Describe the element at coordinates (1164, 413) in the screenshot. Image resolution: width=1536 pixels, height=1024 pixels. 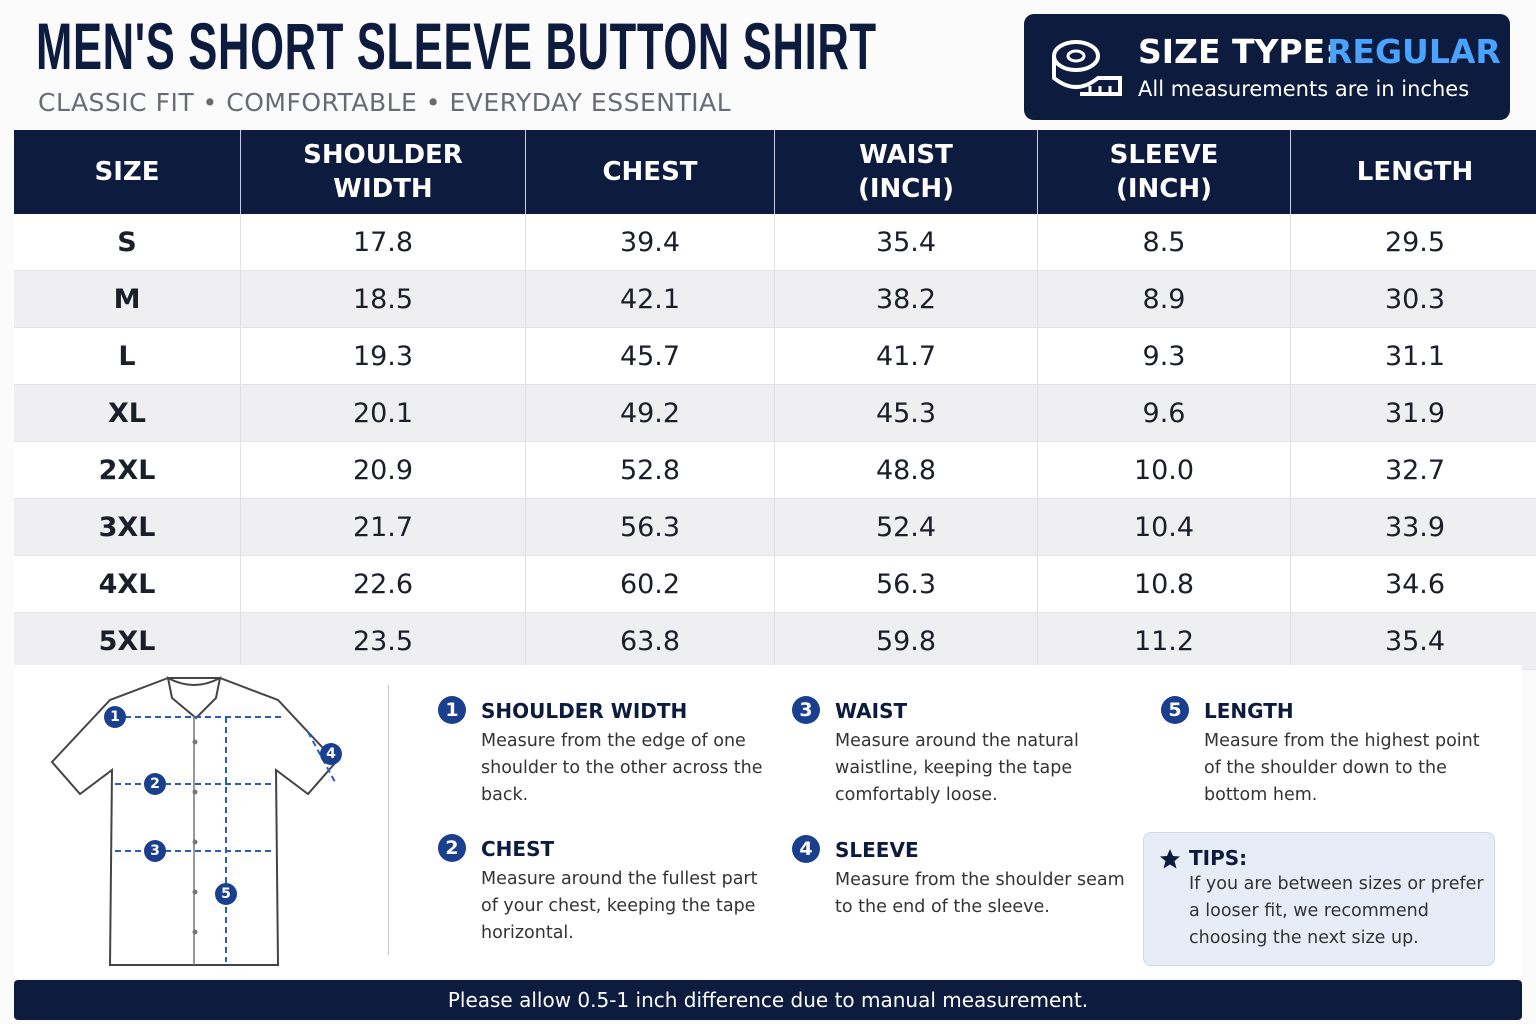
I see `measurement-cell: 9.6` at that location.